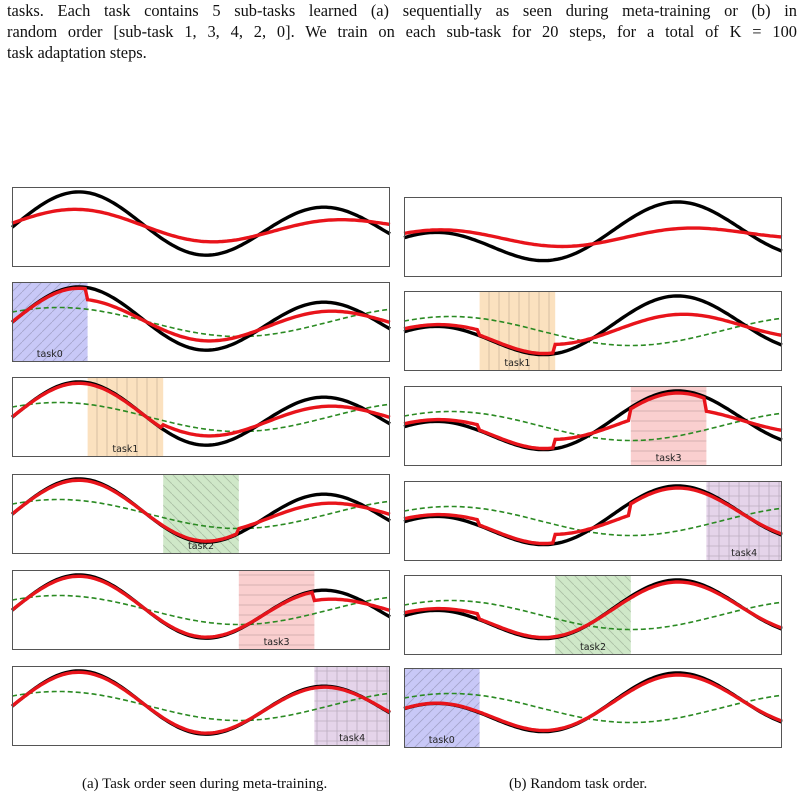 This screenshot has width=804, height=799. I want to click on a-plot-3: task2, so click(200, 514).